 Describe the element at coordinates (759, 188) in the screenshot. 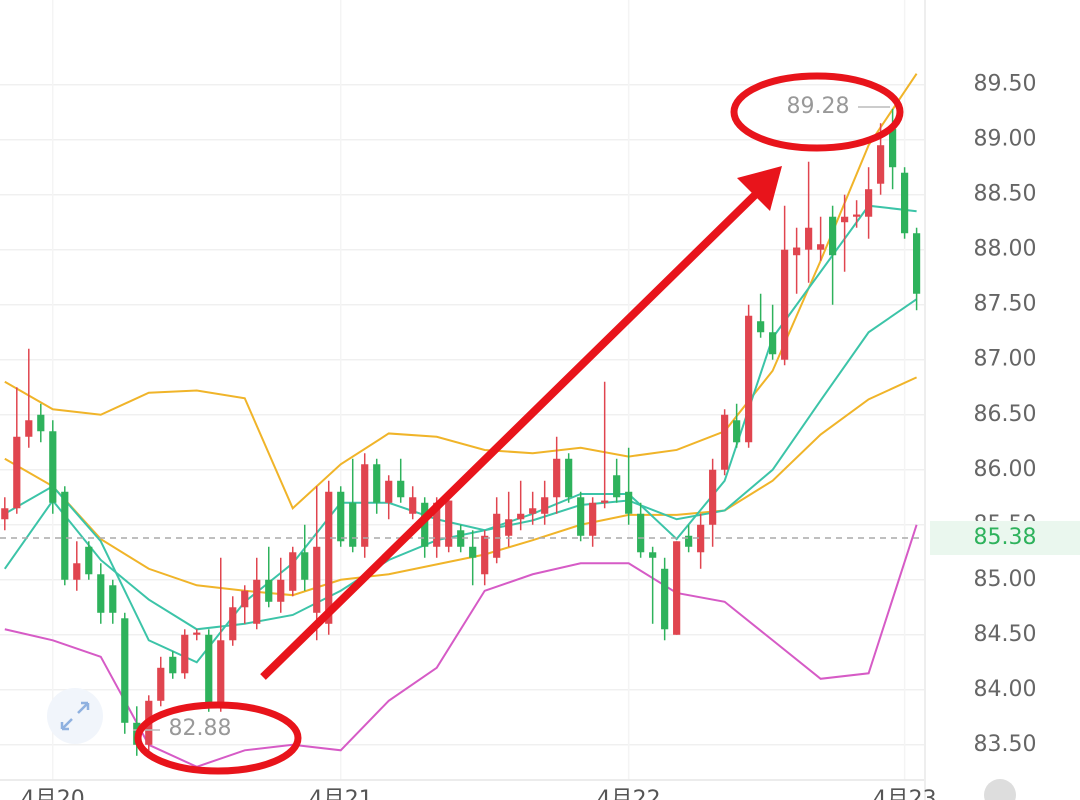

I see `arrow-head` at that location.